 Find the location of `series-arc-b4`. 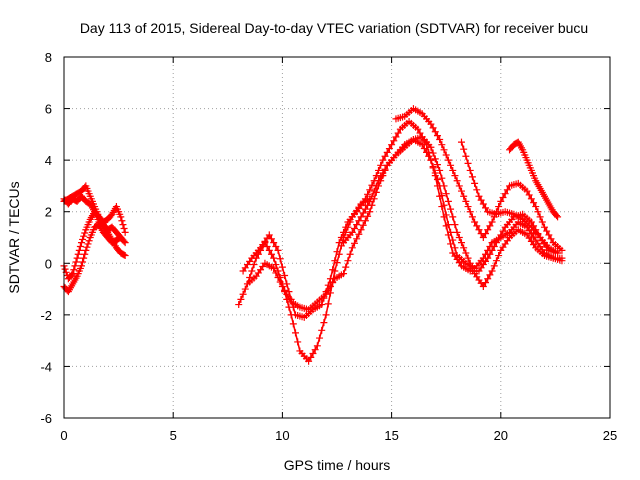

series-arc-b4 is located at coordinates (453, 211).